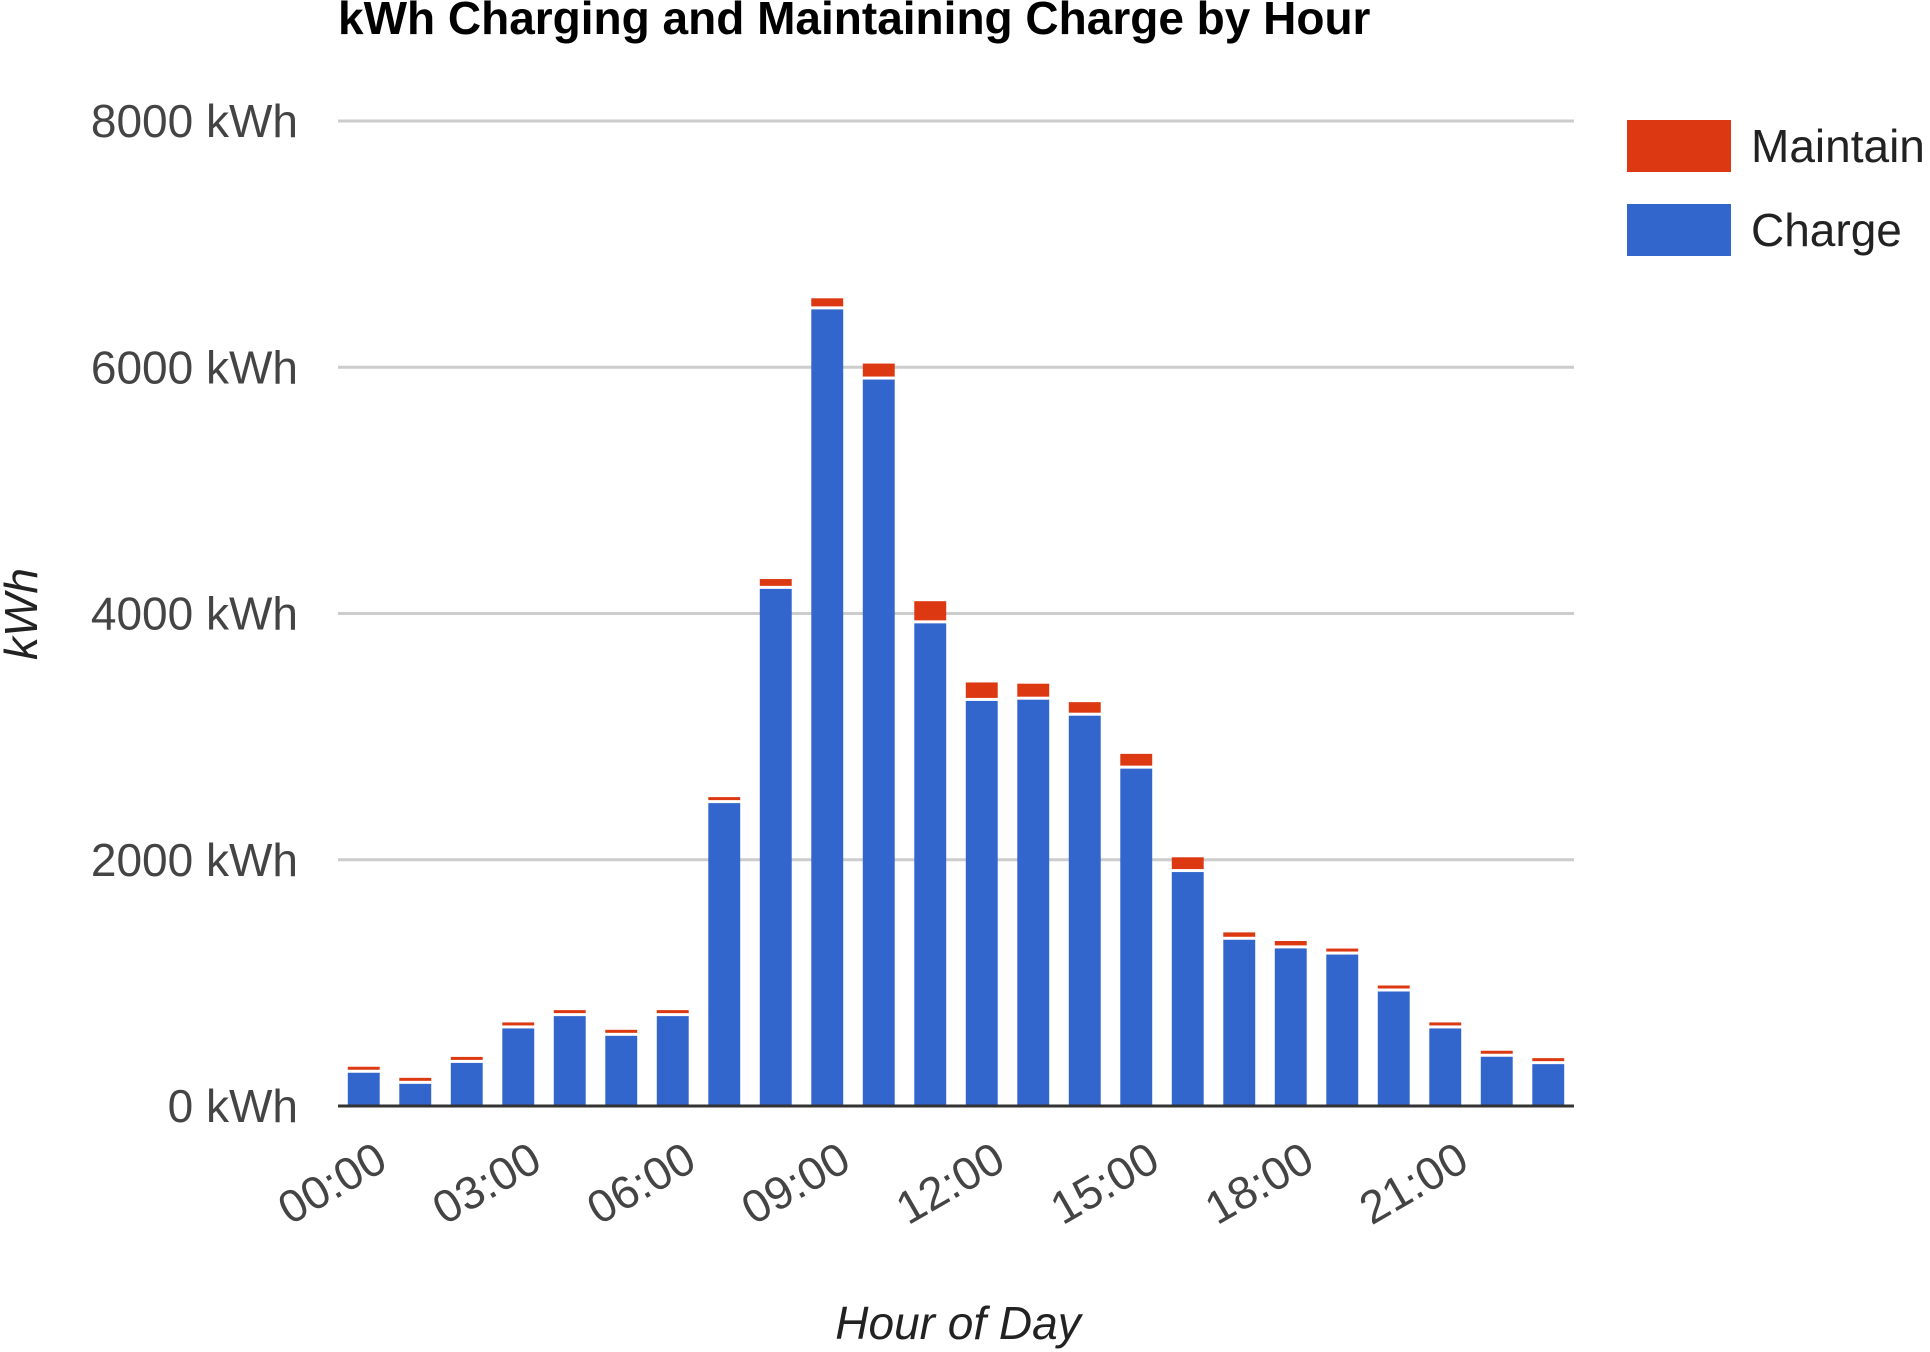  I want to click on y-tick-label: 2000 kWh, so click(194, 860).